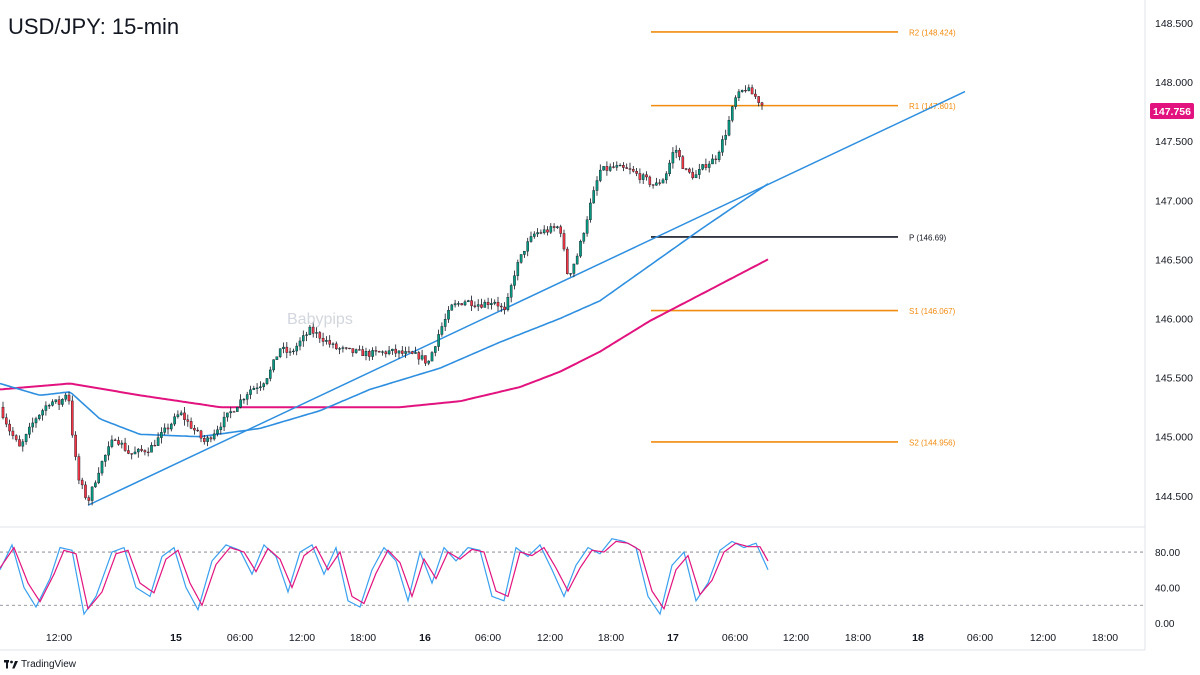 Image resolution: width=1200 pixels, height=675 pixels. I want to click on tradingview-logo-icon, so click(11, 664).